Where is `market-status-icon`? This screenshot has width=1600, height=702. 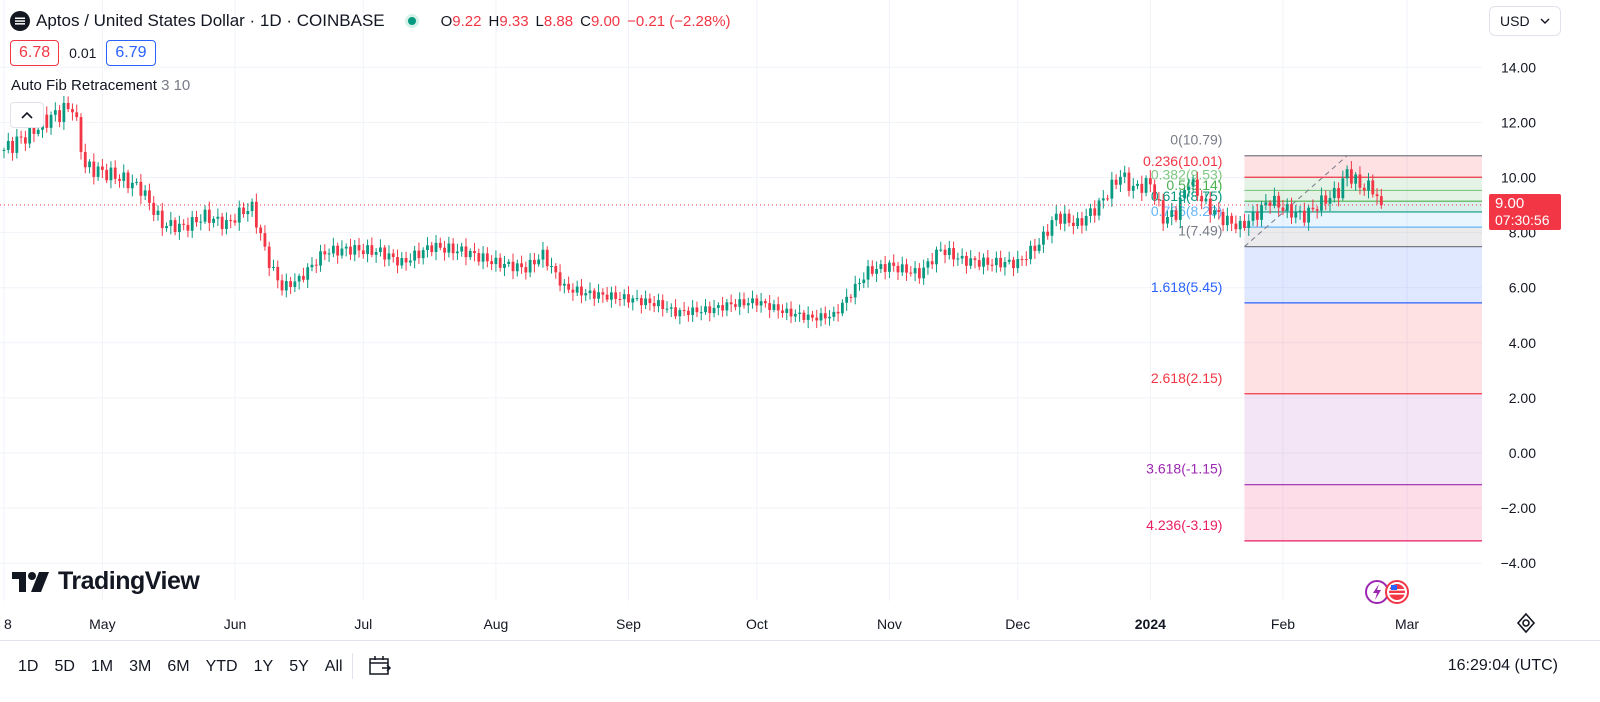
market-status-icon is located at coordinates (411, 21).